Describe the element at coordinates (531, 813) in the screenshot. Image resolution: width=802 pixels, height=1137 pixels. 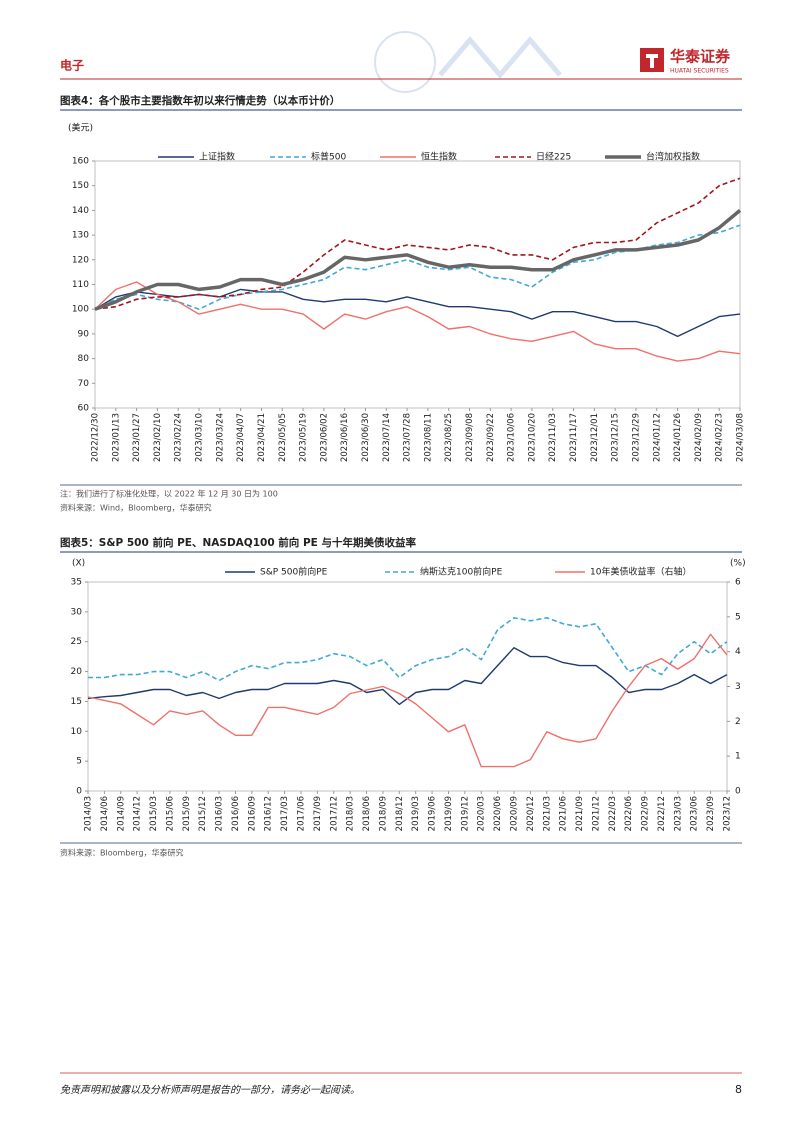
I see `x-tick-label: 2020/12` at that location.